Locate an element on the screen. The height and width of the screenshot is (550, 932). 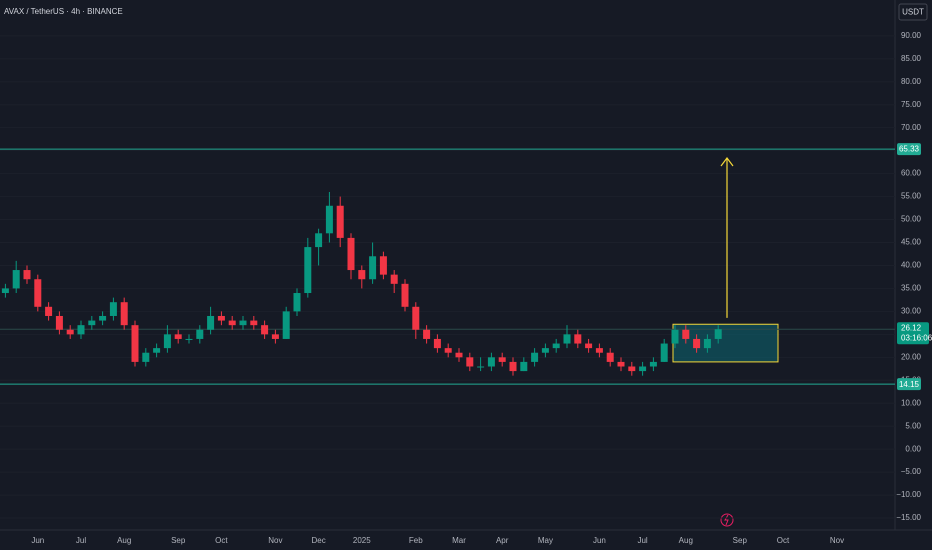
x-tick-label: Apr is located at coordinates (502, 540).